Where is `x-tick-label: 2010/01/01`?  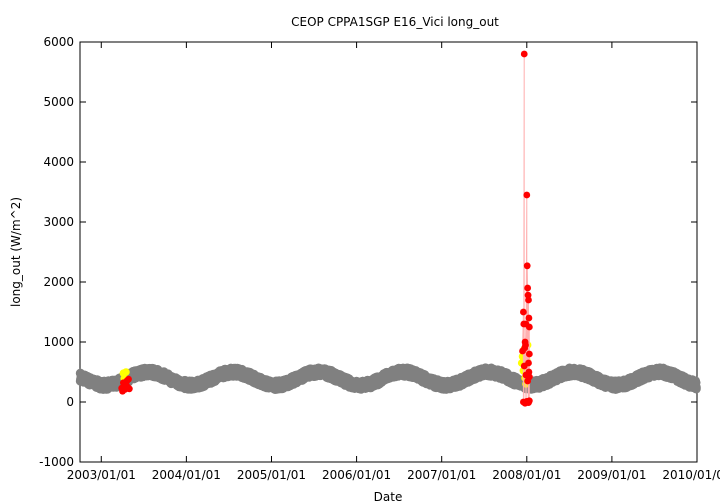 x-tick-label: 2010/01/01 is located at coordinates (691, 475).